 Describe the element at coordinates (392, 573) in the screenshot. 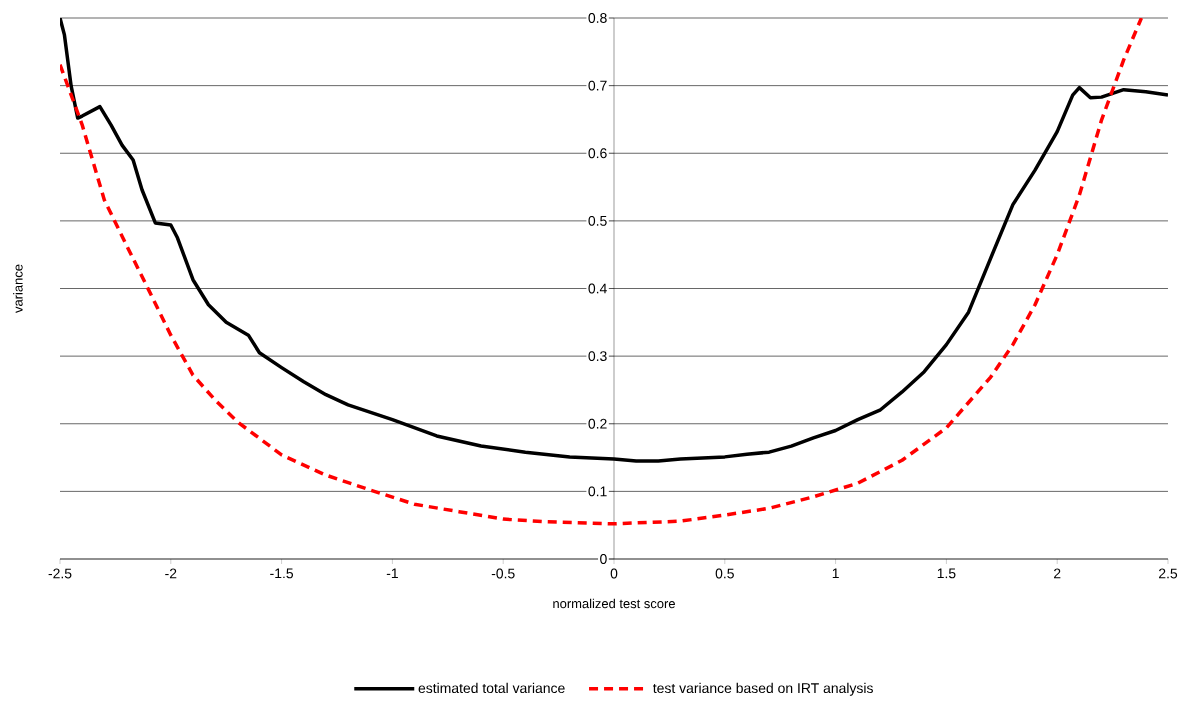

I see `x-tick-label: -1` at that location.